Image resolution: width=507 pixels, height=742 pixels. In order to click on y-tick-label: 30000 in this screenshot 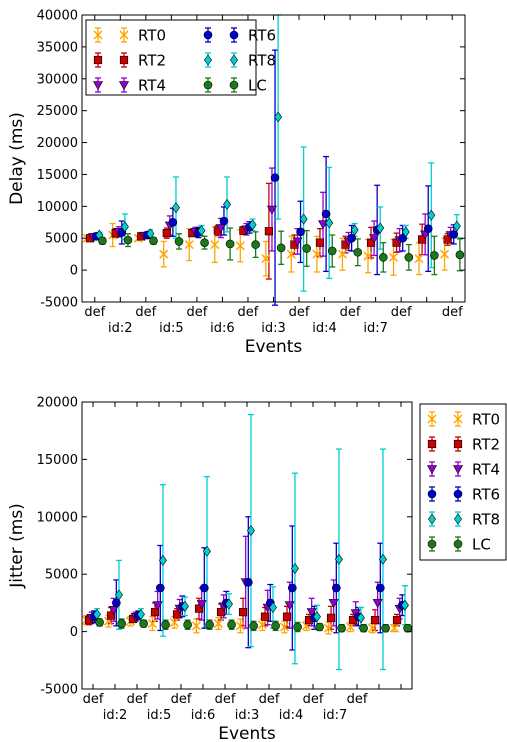, I will do `click(57, 79)`.